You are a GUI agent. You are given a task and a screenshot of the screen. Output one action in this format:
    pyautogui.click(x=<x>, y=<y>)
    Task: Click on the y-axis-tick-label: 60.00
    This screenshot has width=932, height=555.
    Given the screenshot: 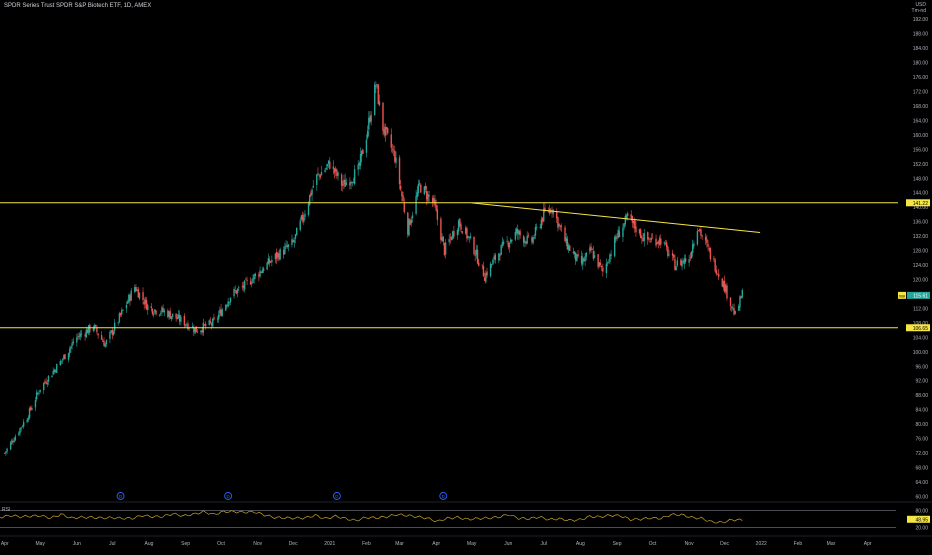 What is the action you would take?
    pyautogui.click(x=921, y=497)
    